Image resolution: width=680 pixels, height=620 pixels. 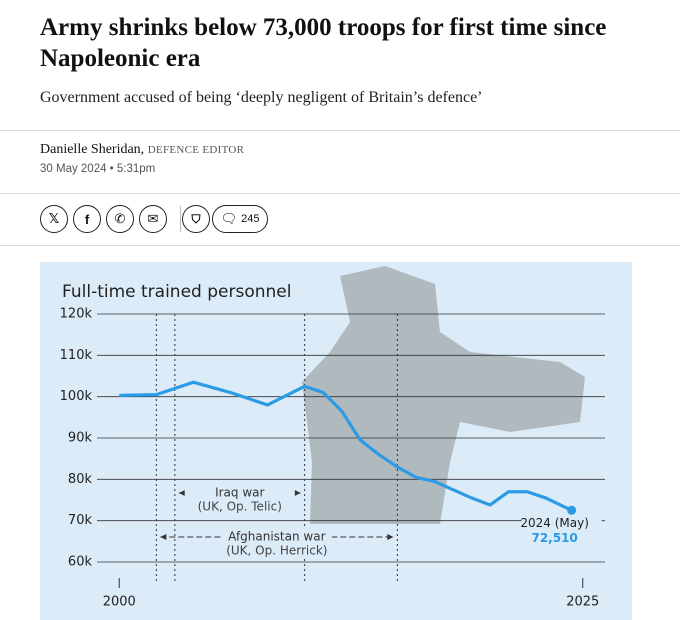 I want to click on x-tick-label: 2000, so click(x=119, y=602).